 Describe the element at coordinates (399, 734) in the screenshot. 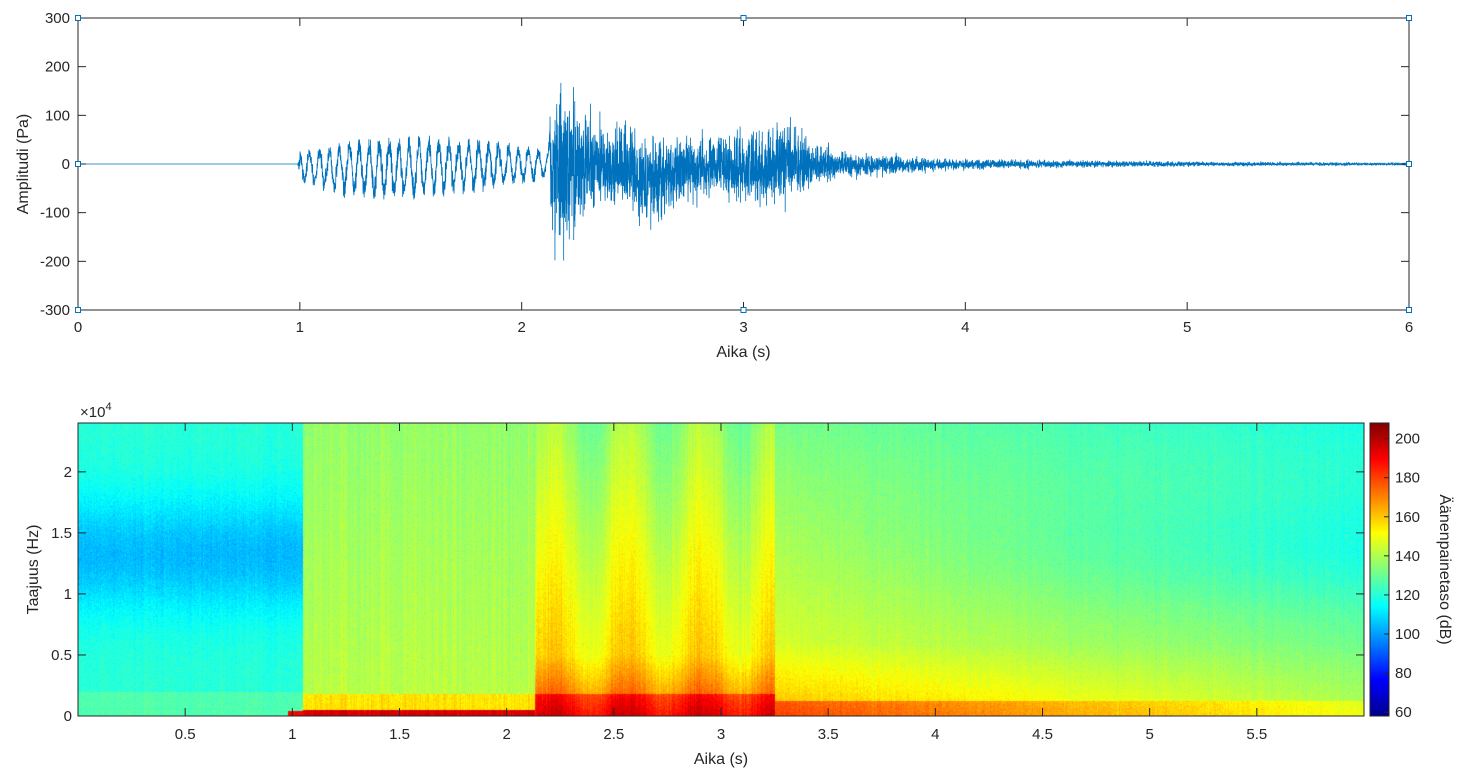

I see `x-tick-label: 1.5` at that location.